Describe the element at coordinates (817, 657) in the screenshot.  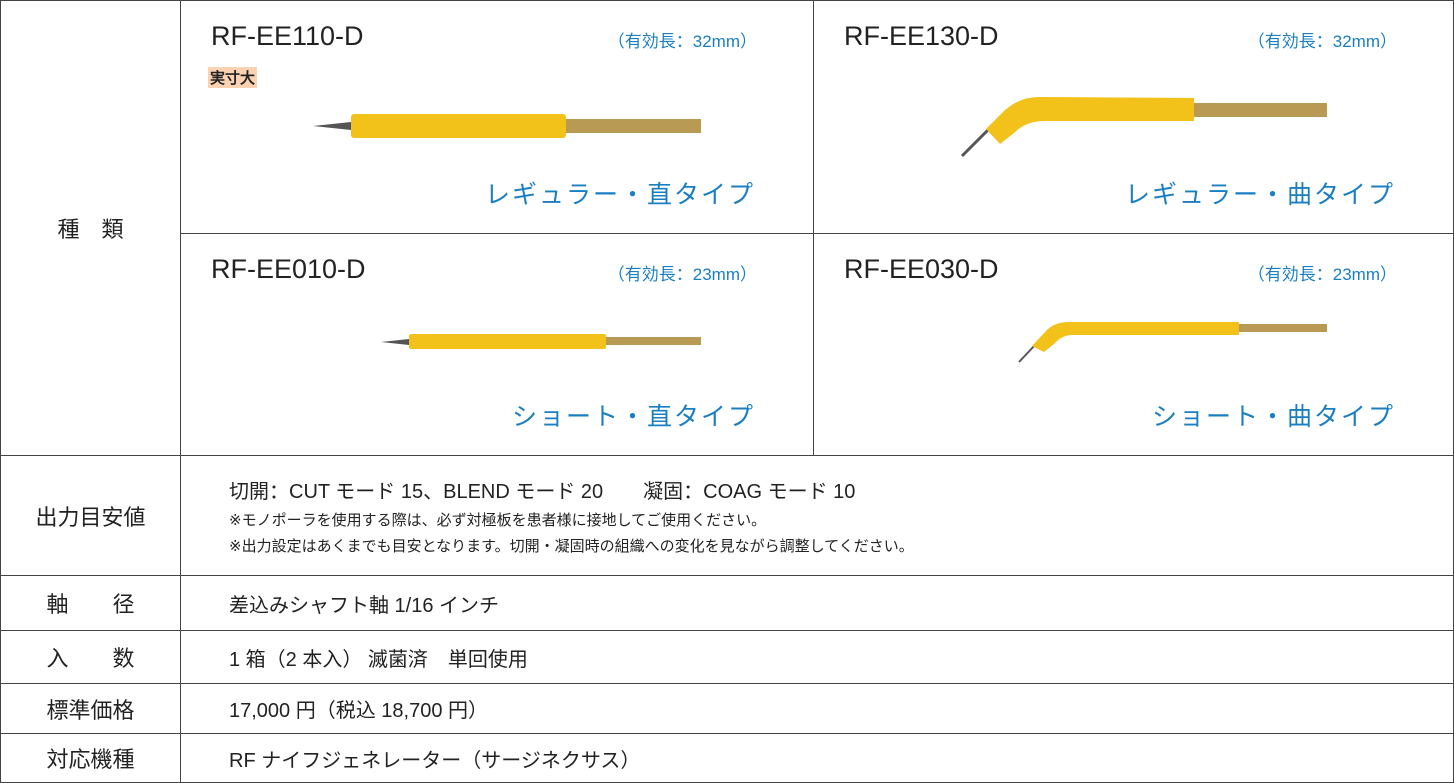
I see `row-value: 1 箱（2 本入） 滅菌済 単回使用` at that location.